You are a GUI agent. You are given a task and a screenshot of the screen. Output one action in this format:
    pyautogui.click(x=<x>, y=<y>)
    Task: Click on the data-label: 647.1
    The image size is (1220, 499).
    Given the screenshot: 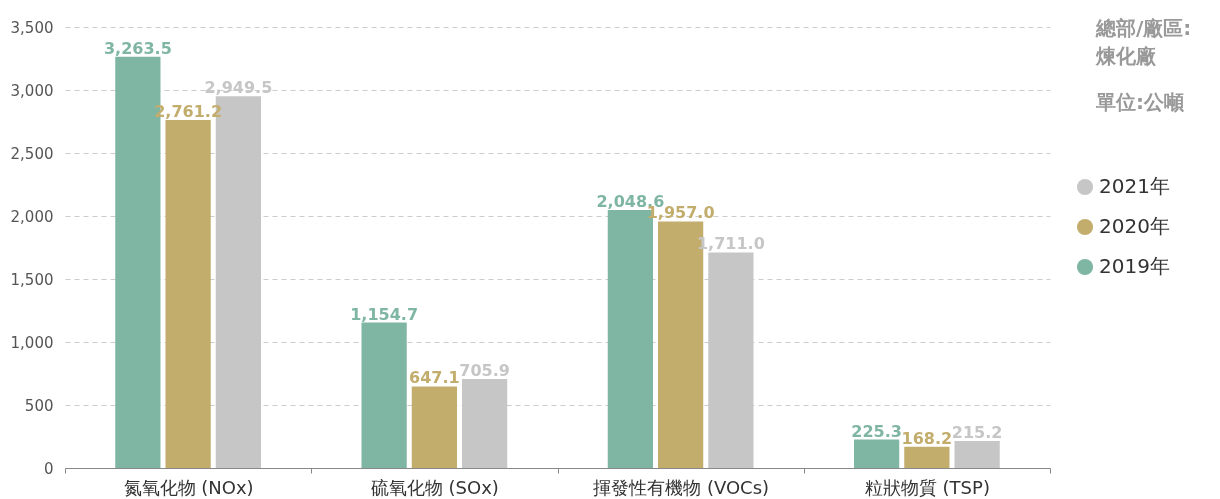 What is the action you would take?
    pyautogui.click(x=434, y=378)
    